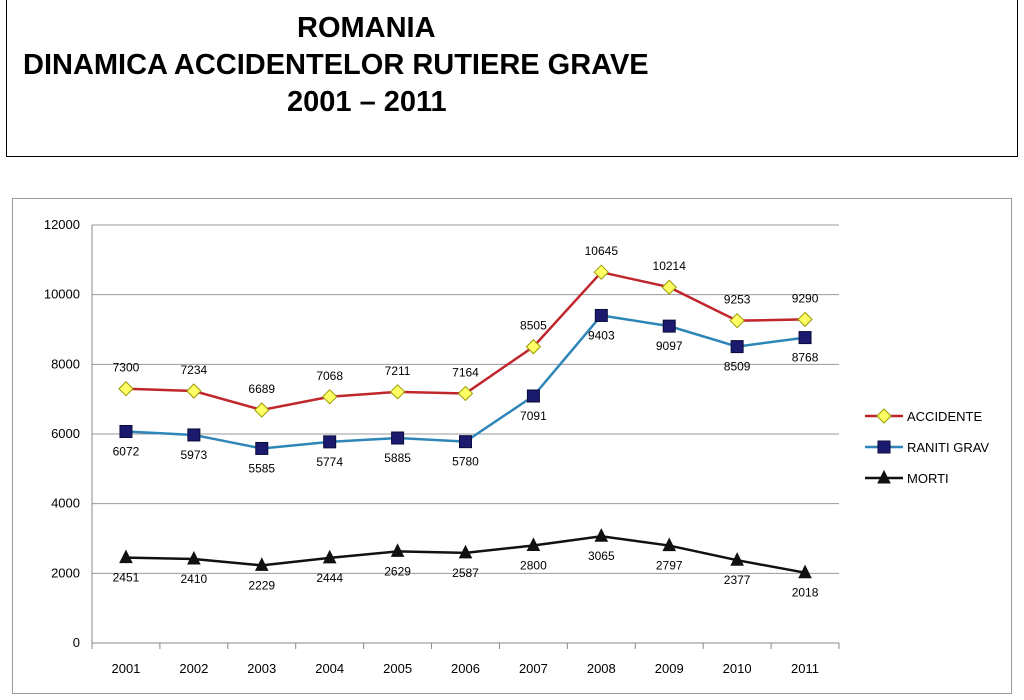  What do you see at coordinates (126, 451) in the screenshot?
I see `data-label: 6072` at bounding box center [126, 451].